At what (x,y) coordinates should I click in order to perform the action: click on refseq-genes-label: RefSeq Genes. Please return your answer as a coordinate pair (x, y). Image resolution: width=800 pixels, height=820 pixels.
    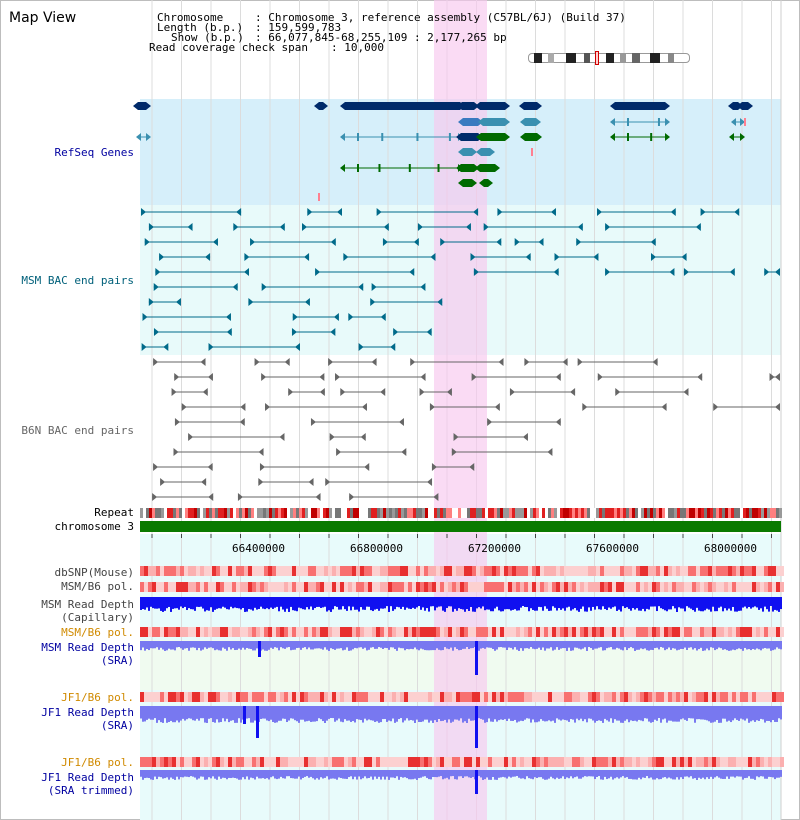
    Looking at the image, I should click on (94, 152).